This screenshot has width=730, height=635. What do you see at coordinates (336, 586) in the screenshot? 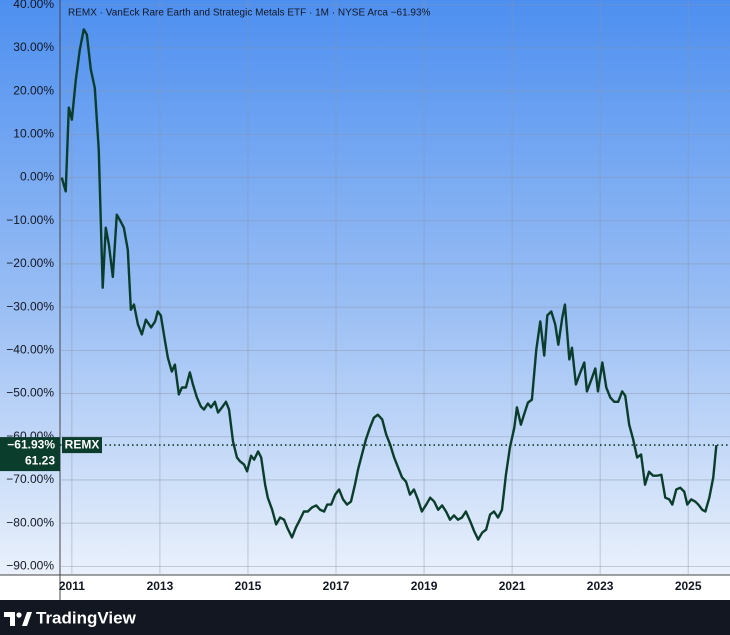
I see `x-tick-label: 2017` at bounding box center [336, 586].